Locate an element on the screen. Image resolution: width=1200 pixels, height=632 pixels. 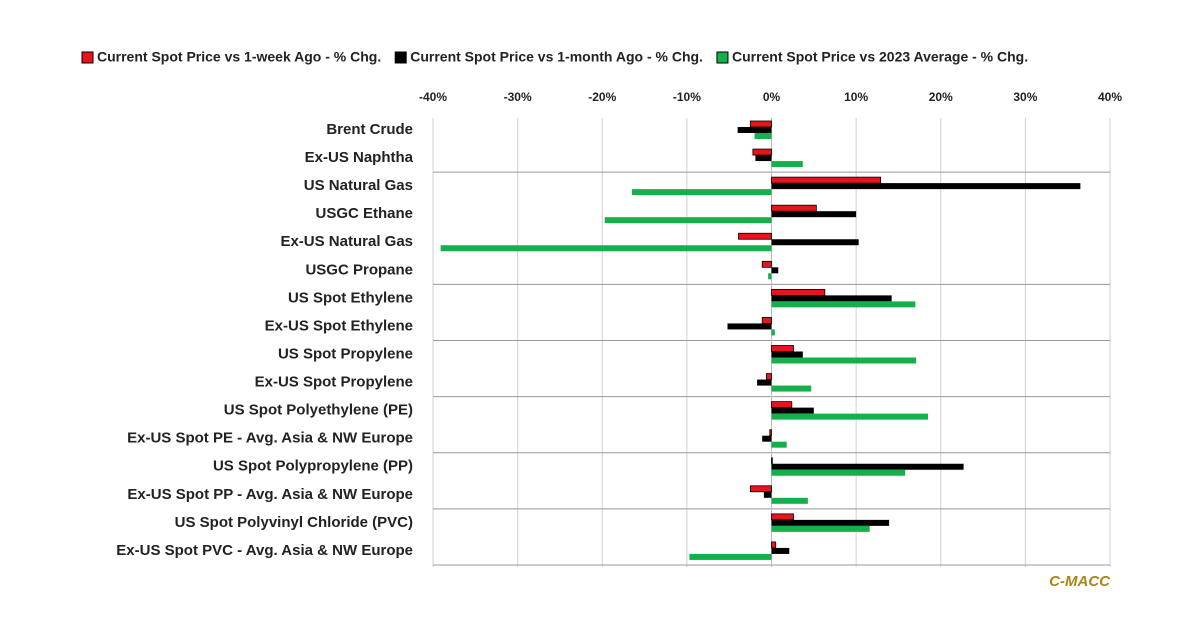
x-tick-label: 10% is located at coordinates (856, 97).